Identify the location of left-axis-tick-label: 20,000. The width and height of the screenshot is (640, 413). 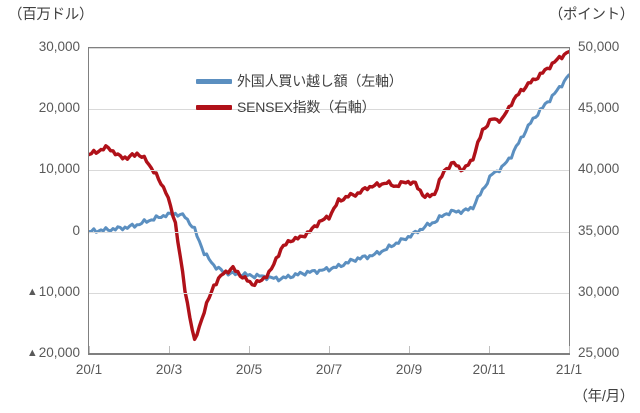
(59, 108).